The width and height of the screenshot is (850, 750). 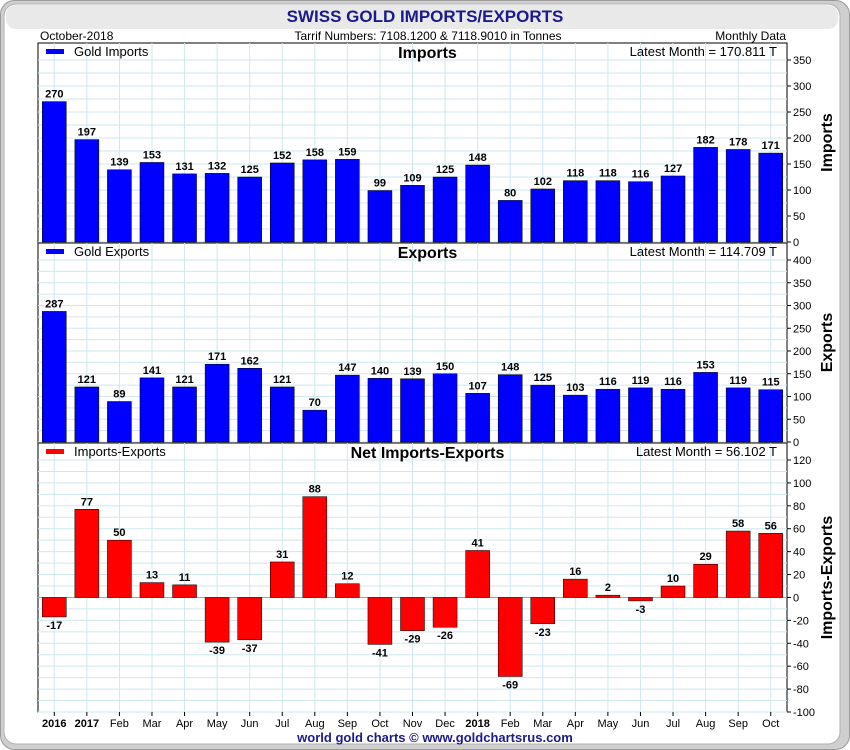 I want to click on bar-value-label: 50, so click(x=119, y=533).